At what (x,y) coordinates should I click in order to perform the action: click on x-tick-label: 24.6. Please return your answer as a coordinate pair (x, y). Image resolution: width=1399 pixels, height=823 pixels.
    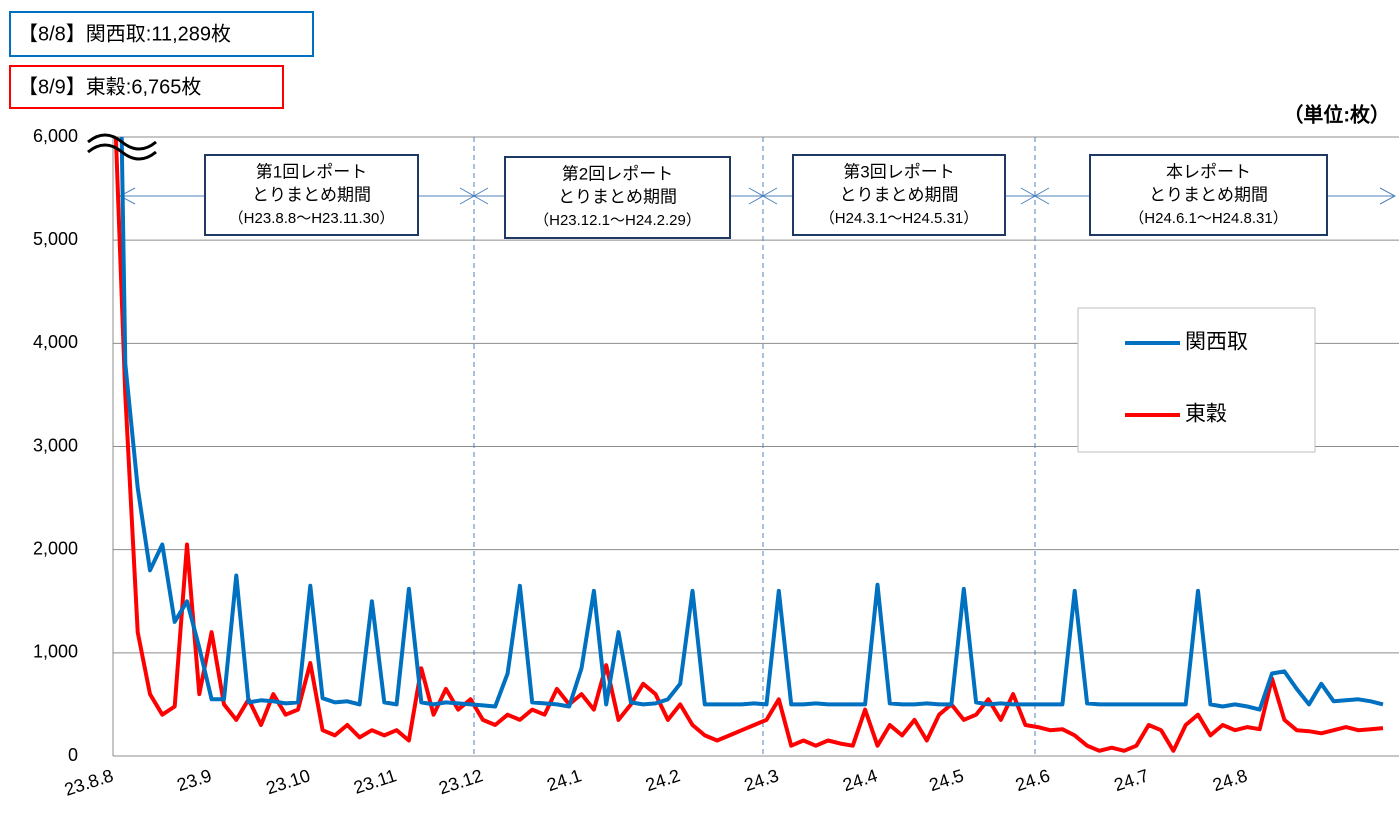
    Looking at the image, I should click on (1033, 780).